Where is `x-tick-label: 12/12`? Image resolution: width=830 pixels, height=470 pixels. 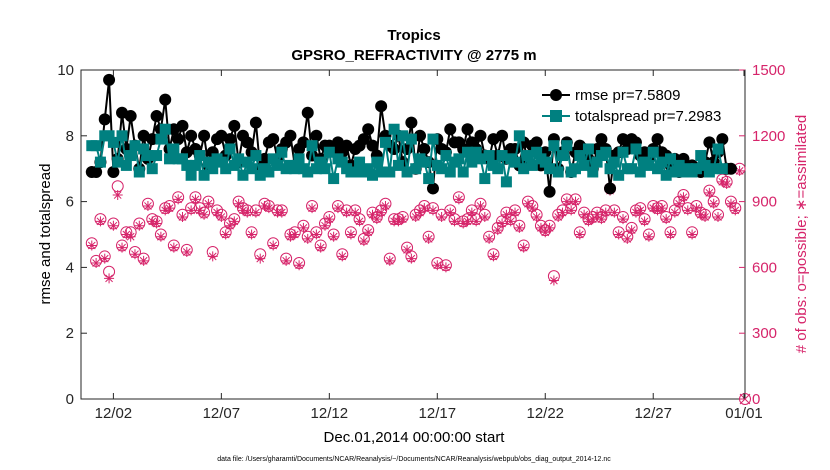 x-tick-label: 12/12 is located at coordinates (330, 413).